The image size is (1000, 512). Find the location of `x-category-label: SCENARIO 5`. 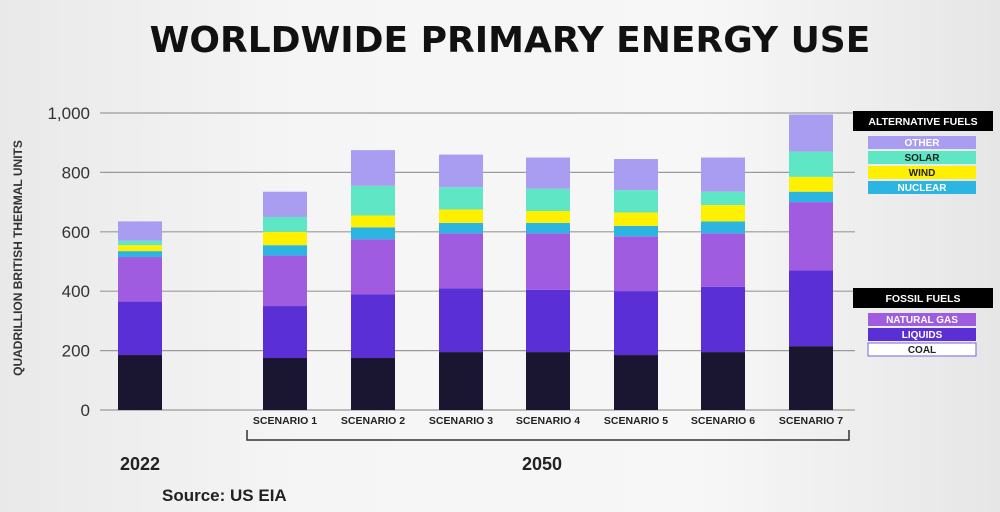

x-category-label: SCENARIO 5 is located at coordinates (636, 421).